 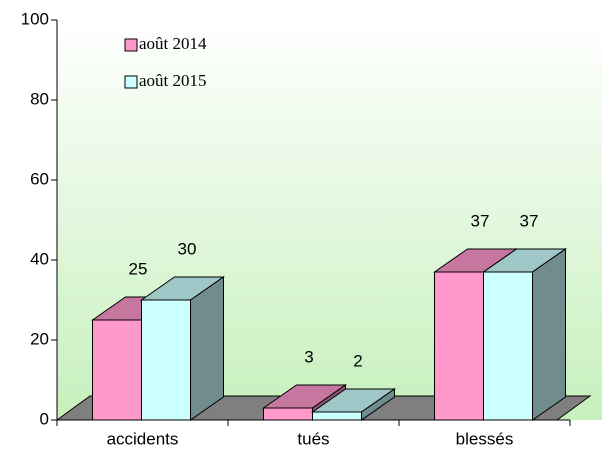 I want to click on x-tick-label: blessés, so click(x=485, y=438).